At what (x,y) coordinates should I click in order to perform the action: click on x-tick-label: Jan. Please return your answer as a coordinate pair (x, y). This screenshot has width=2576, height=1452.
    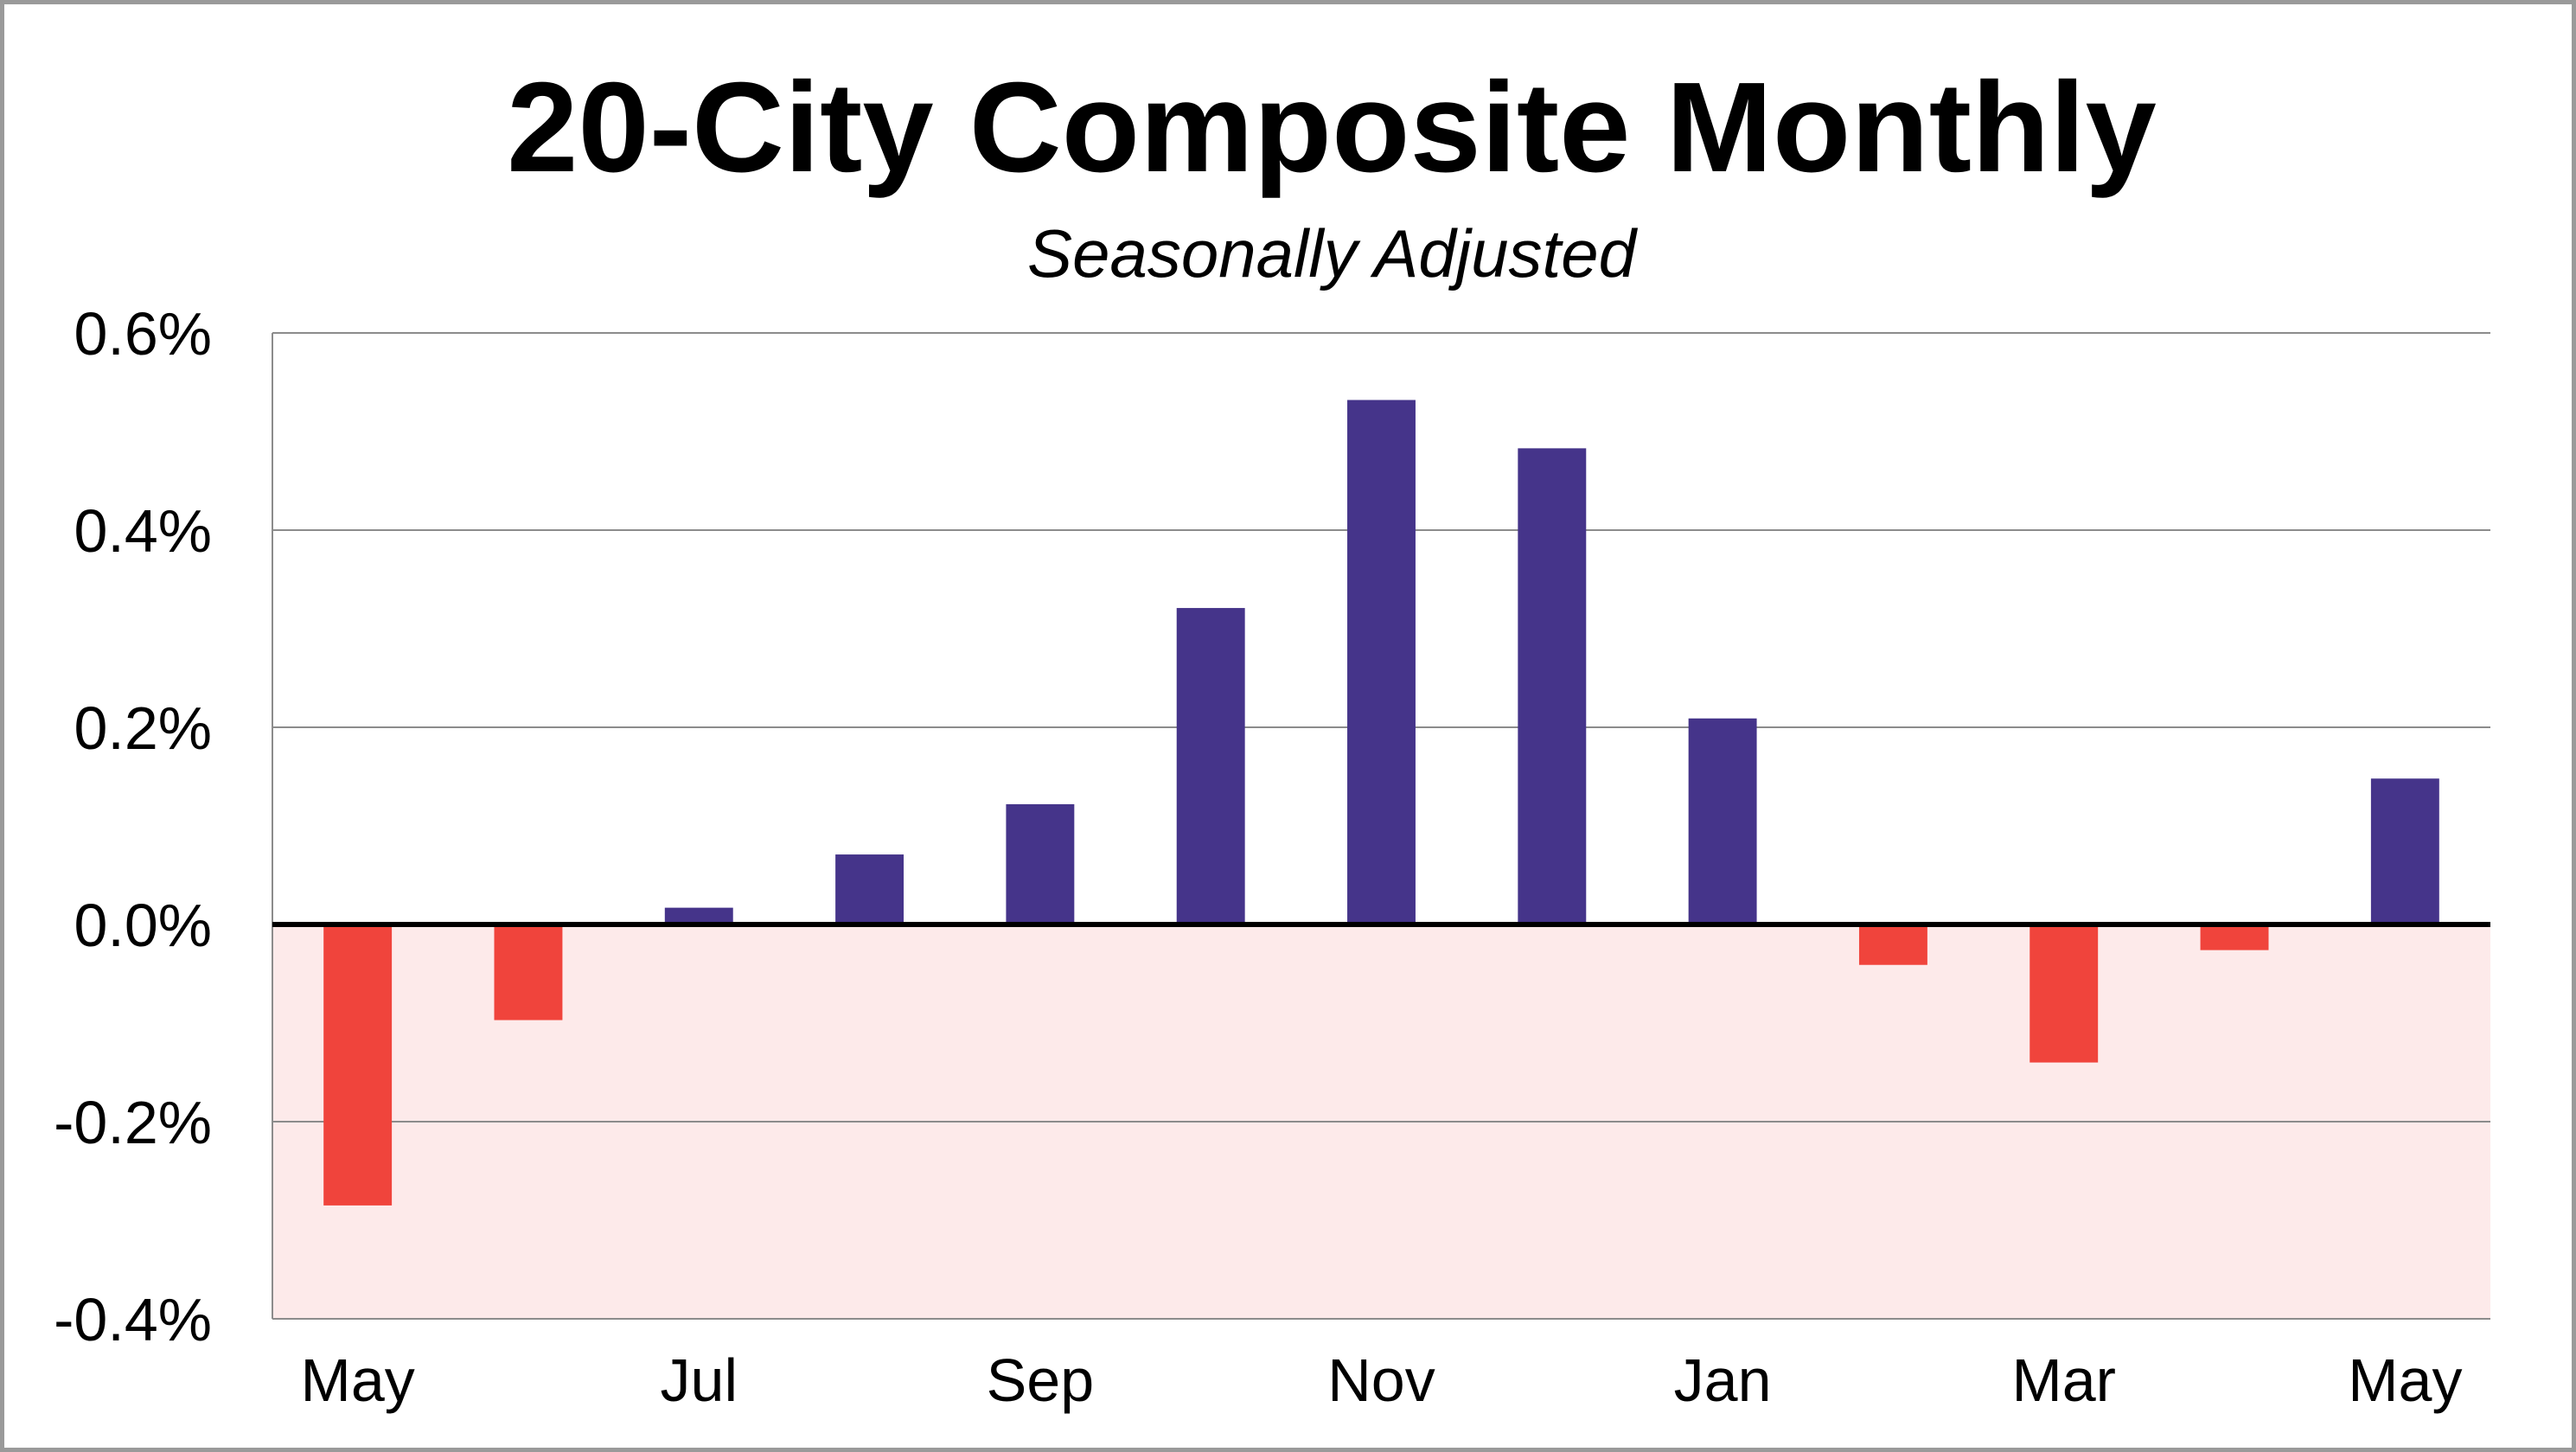
    Looking at the image, I should click on (1723, 1380).